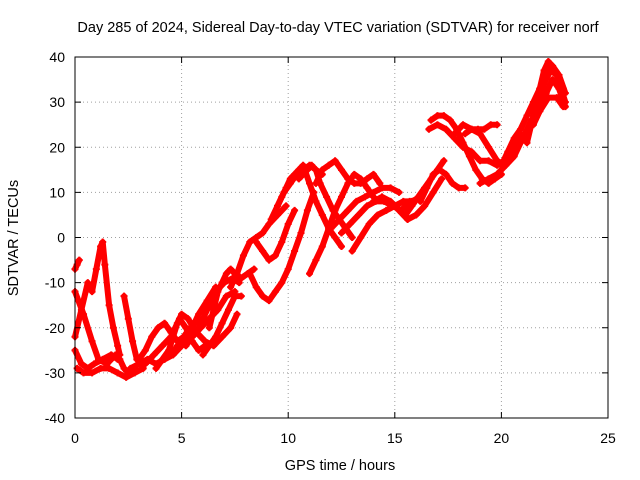  What do you see at coordinates (61, 238) in the screenshot?
I see `y-tick-label: 0` at bounding box center [61, 238].